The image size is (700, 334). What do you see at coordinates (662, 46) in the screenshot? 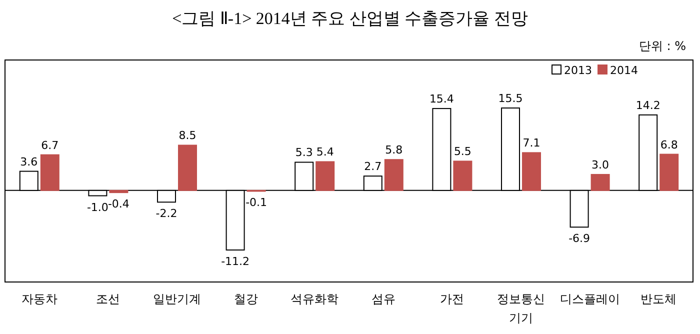
I see `text: 단위 : %` at bounding box center [662, 46].